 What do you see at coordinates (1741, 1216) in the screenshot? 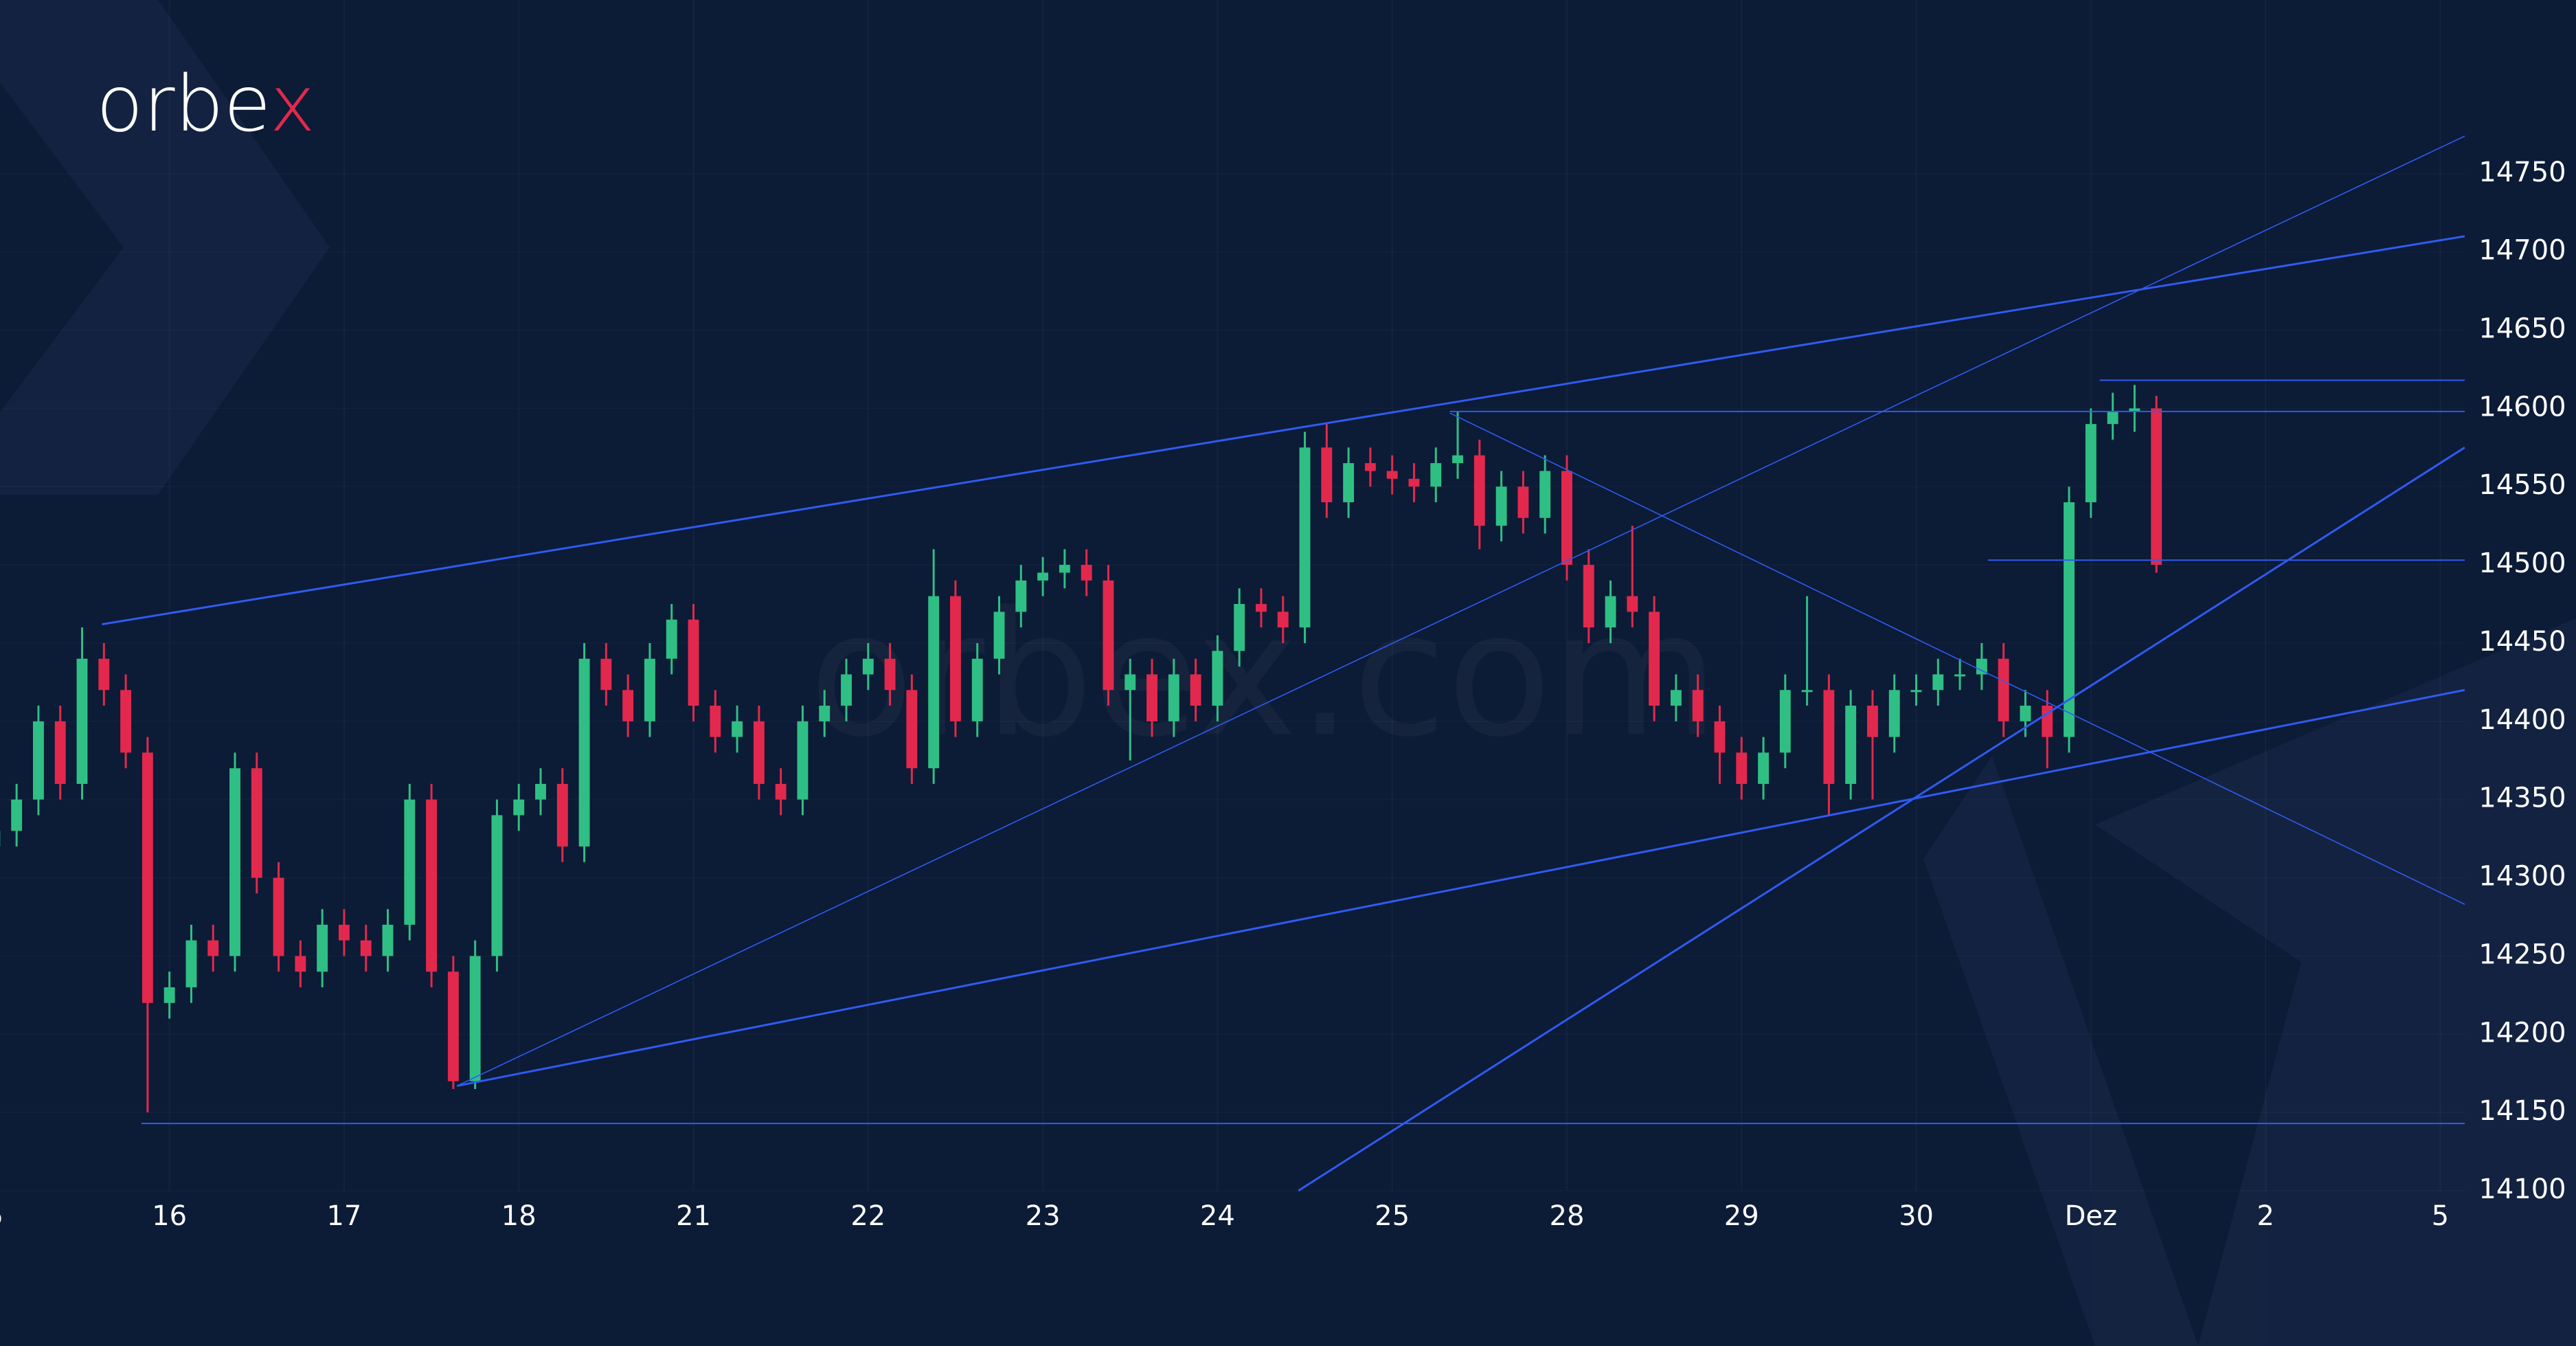
I see `x-tick-label: 29` at bounding box center [1741, 1216].